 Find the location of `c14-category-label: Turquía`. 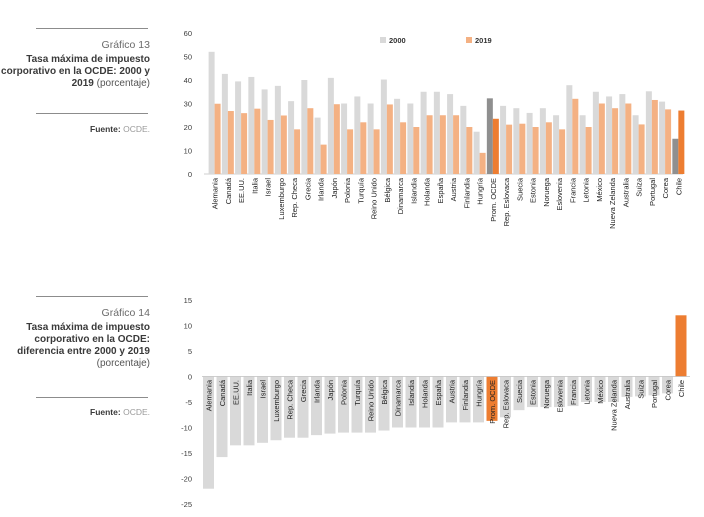

c14-category-label: Turquía is located at coordinates (357, 392).